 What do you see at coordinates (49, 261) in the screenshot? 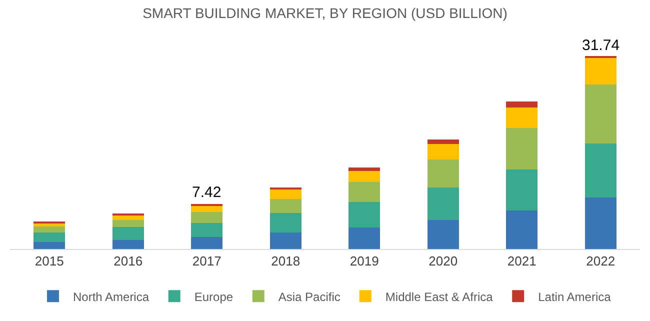
I see `x-tick-label: 2015` at bounding box center [49, 261].